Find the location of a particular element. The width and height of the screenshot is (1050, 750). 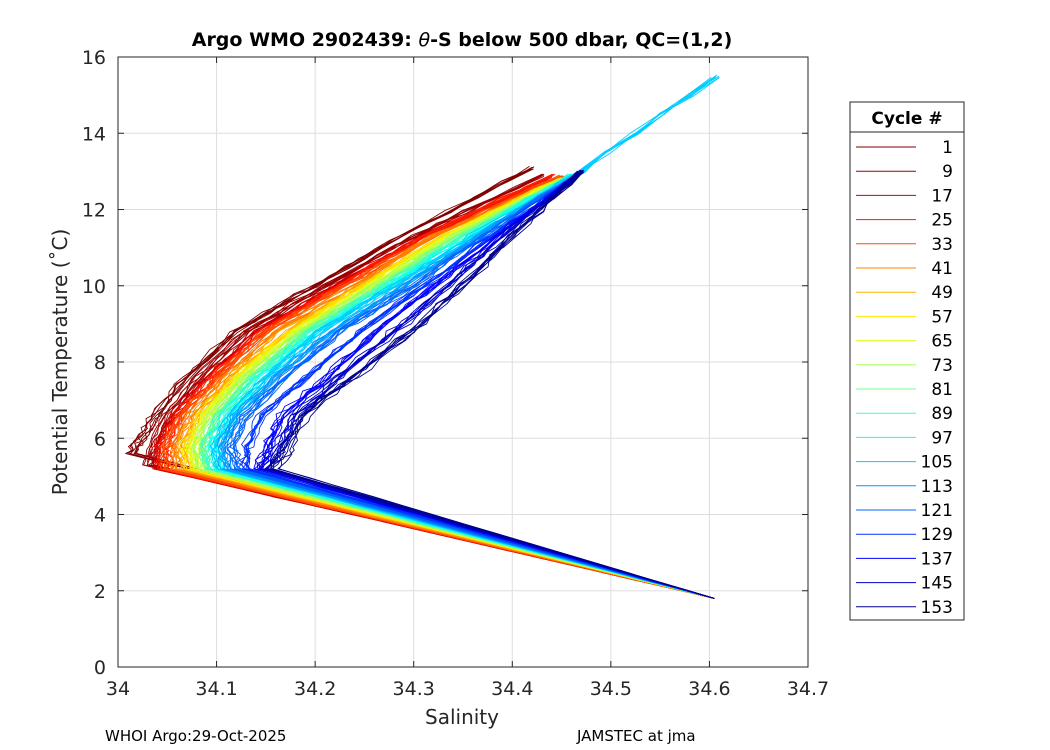

legend-label: 49 is located at coordinates (942, 293).